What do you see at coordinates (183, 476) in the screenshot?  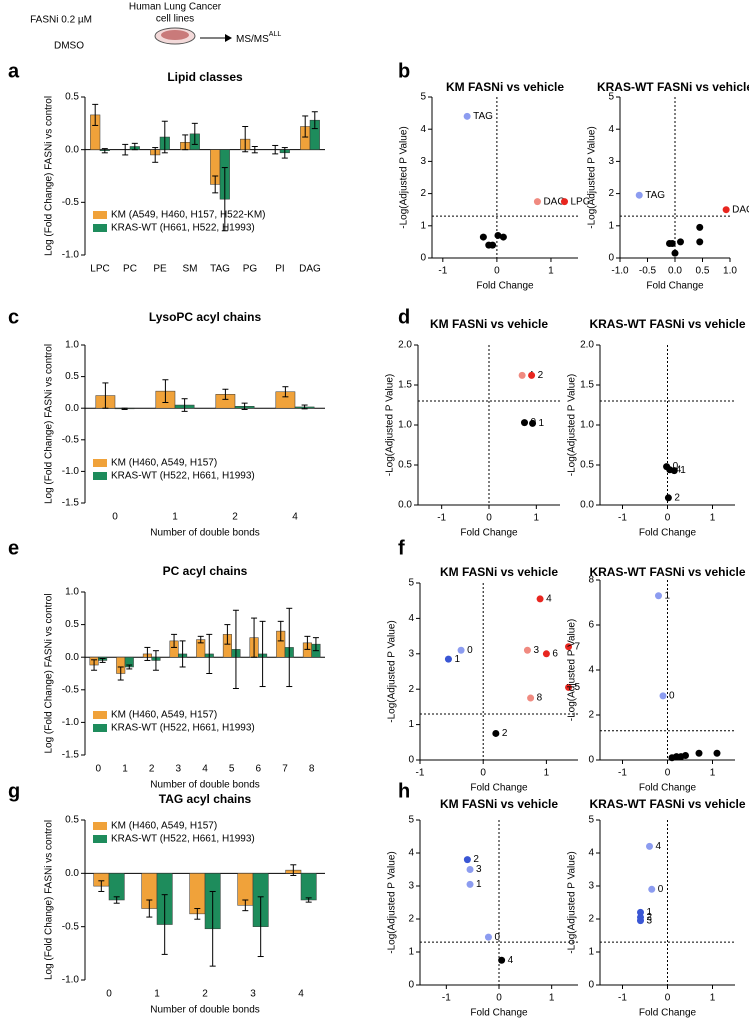 I see `legend-label: KRAS-WT (H522, H661, H1993)` at bounding box center [183, 476].